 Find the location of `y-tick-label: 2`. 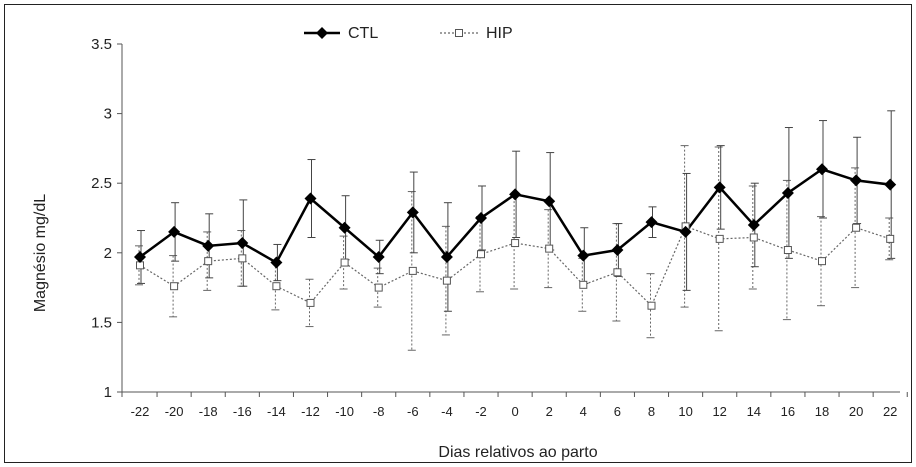

y-tick-label: 2 is located at coordinates (108, 253).